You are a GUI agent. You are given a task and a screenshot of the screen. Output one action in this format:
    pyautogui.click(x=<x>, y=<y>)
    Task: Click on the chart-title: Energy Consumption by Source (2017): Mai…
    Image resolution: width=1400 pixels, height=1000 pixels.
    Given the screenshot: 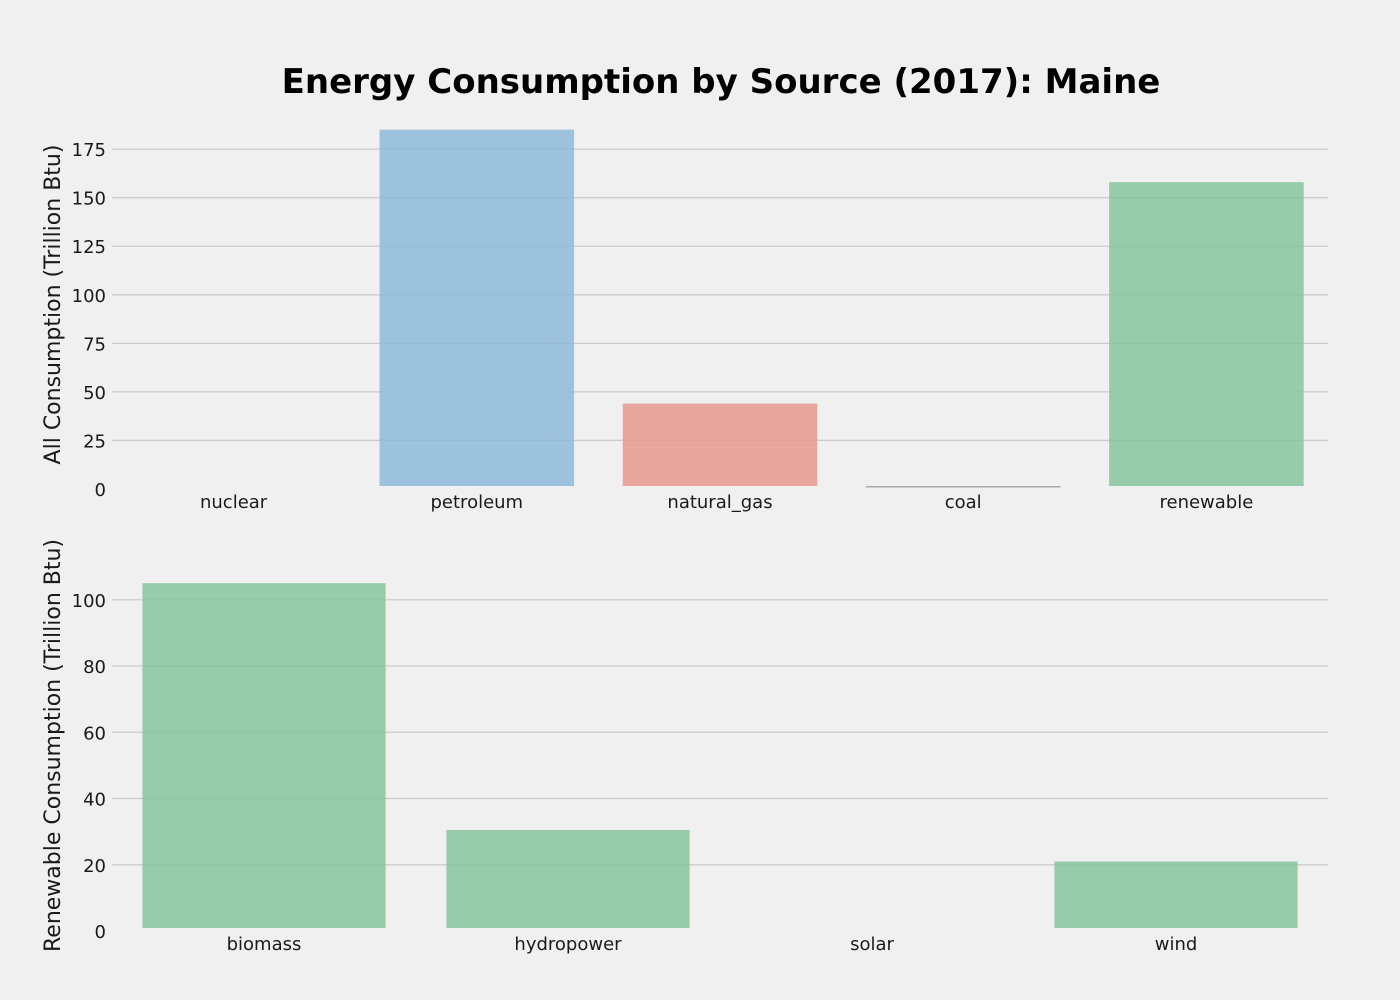 What is the action you would take?
    pyautogui.click(x=721, y=82)
    